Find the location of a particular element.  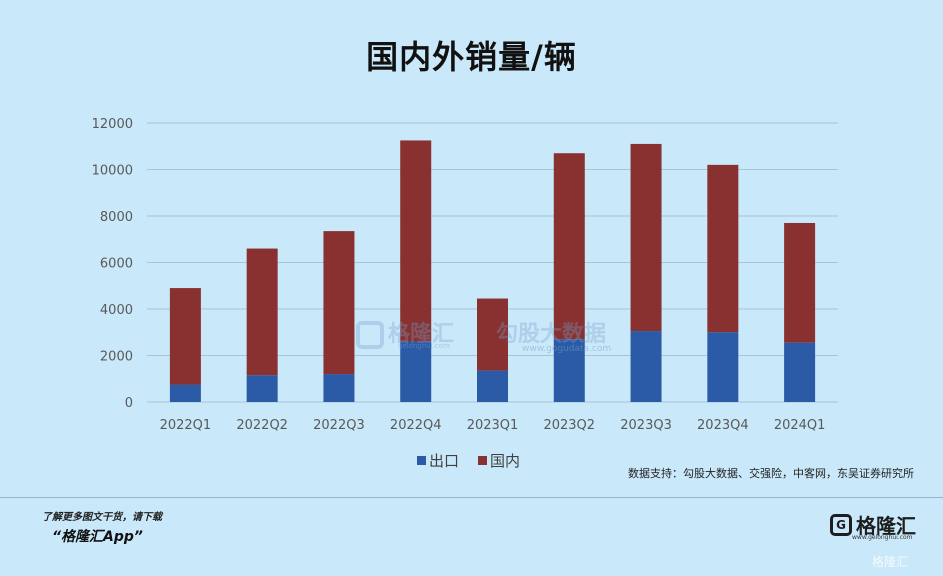

y-tick-label: 8000 is located at coordinates (116, 217).